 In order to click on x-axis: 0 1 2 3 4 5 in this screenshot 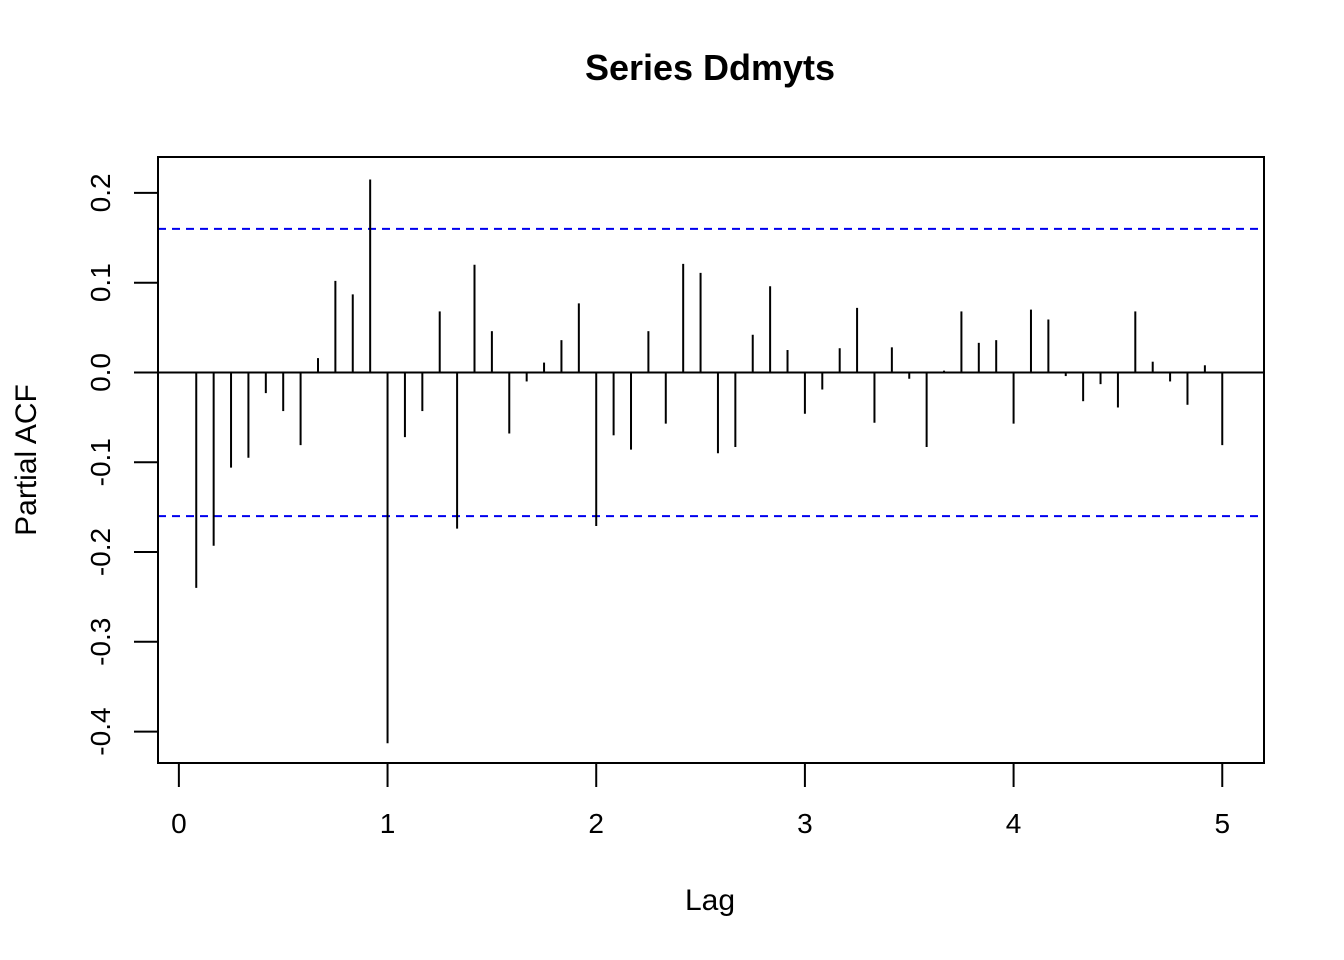, I will do `click(700, 800)`.